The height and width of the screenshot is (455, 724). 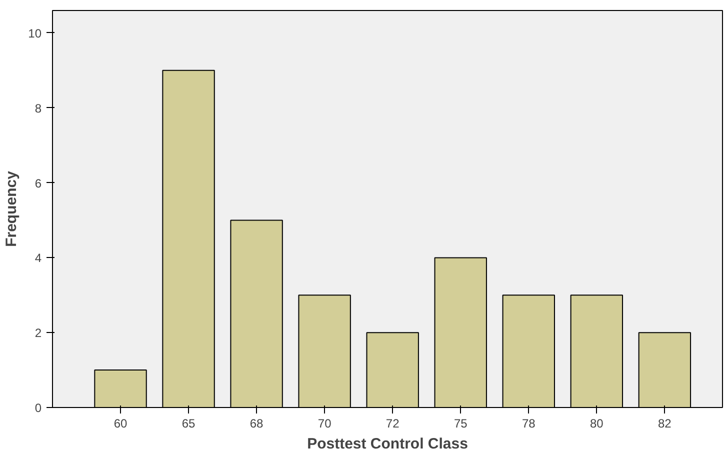 I want to click on x-tick-label: 68, so click(x=257, y=423).